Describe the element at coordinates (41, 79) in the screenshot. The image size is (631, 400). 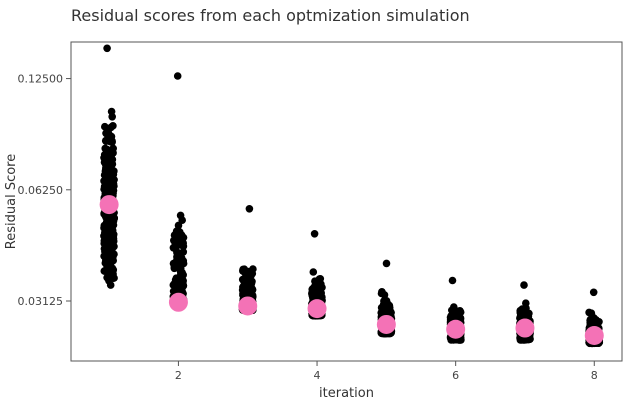
I see `y-tick-label: 0.12500` at that location.